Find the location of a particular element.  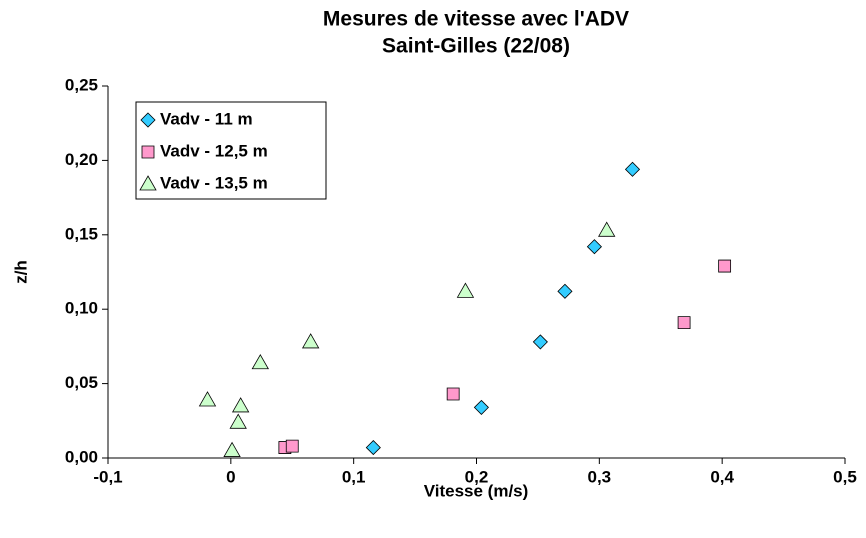

legend-box is located at coordinates (231, 150).